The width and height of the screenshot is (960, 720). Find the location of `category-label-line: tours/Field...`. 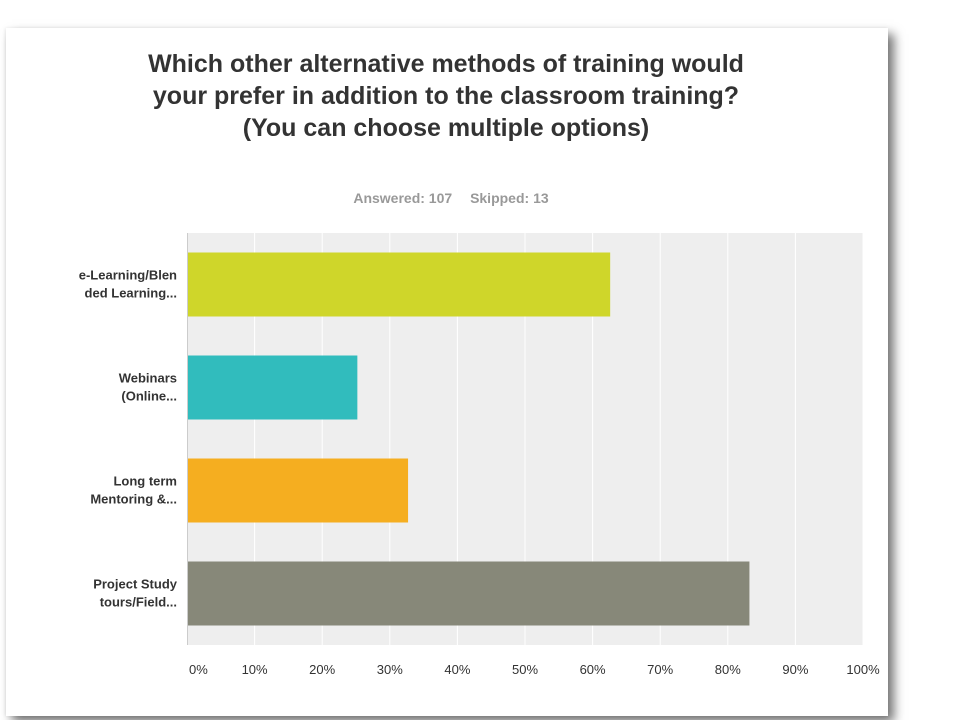

category-label-line: tours/Field... is located at coordinates (138, 602).